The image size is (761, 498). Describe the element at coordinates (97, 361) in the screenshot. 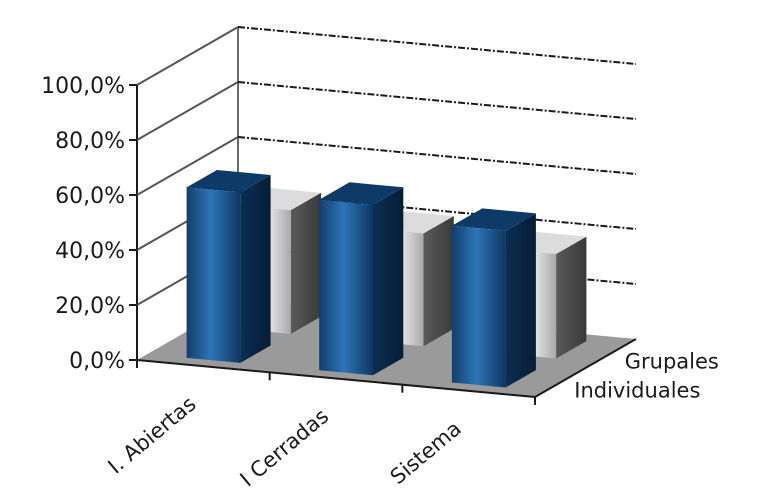

I see `y-tick-label: 0,0%` at that location.